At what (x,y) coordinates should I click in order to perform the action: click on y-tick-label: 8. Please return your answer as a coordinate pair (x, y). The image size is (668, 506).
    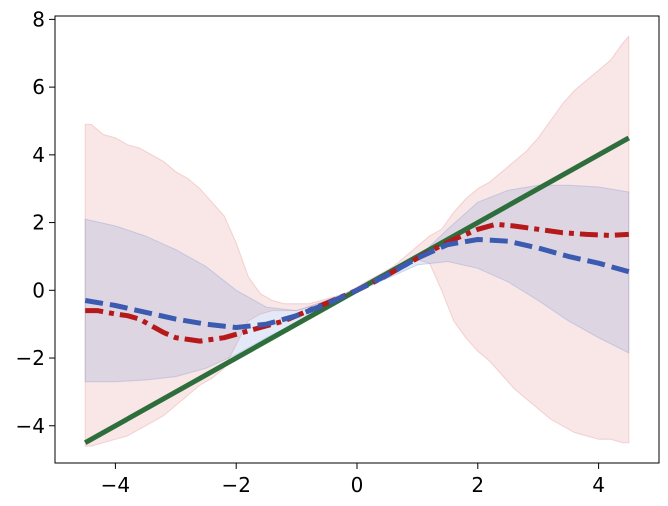
    Looking at the image, I should click on (38, 19).